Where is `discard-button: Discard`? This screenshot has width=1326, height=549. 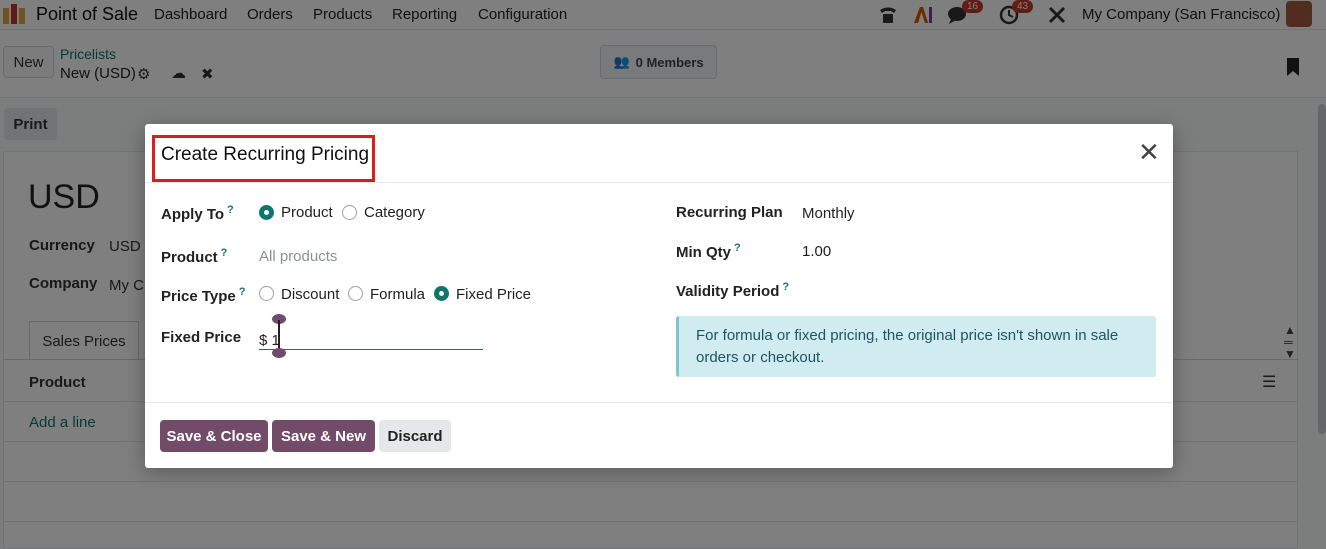 discard-button: Discard is located at coordinates (415, 436).